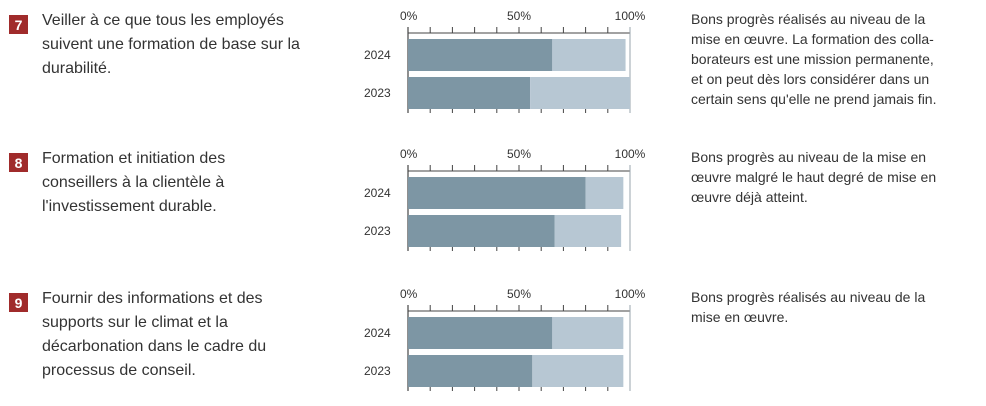 The image size is (986, 406). What do you see at coordinates (809, 157) in the screenshot?
I see `progress-comment-line: Bons progrès au niveau de la mise en` at bounding box center [809, 157].